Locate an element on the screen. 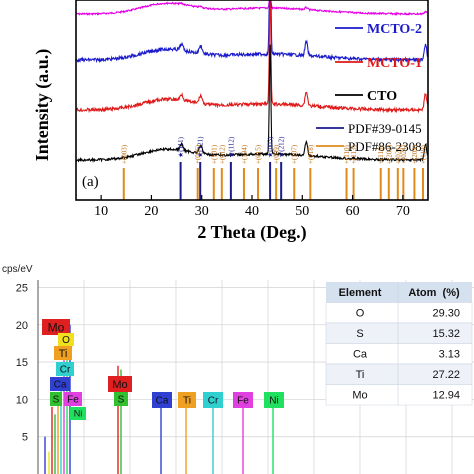 The width and height of the screenshot is (474, 474). xrd-x-tick-label: 40 is located at coordinates (252, 211).